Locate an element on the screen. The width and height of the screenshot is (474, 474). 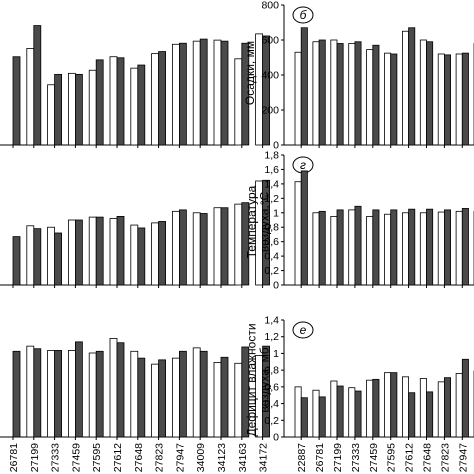
y-tick-label: 1 is located at coordinates (276, 354).